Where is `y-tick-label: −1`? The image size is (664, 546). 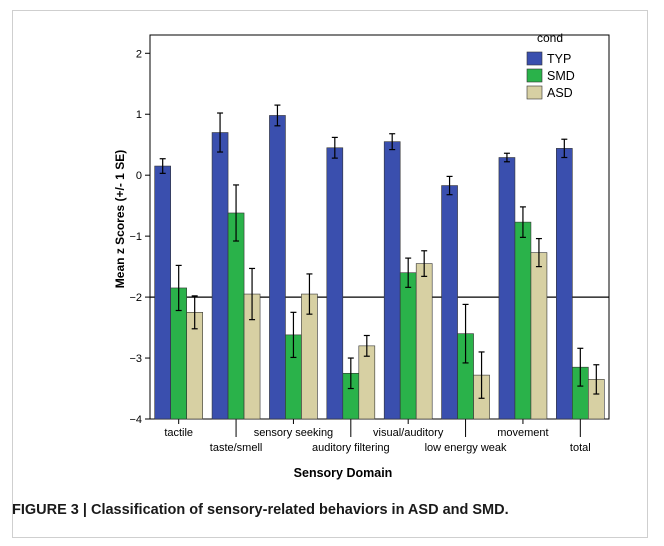
y-tick-label: −1 is located at coordinates (135, 237).